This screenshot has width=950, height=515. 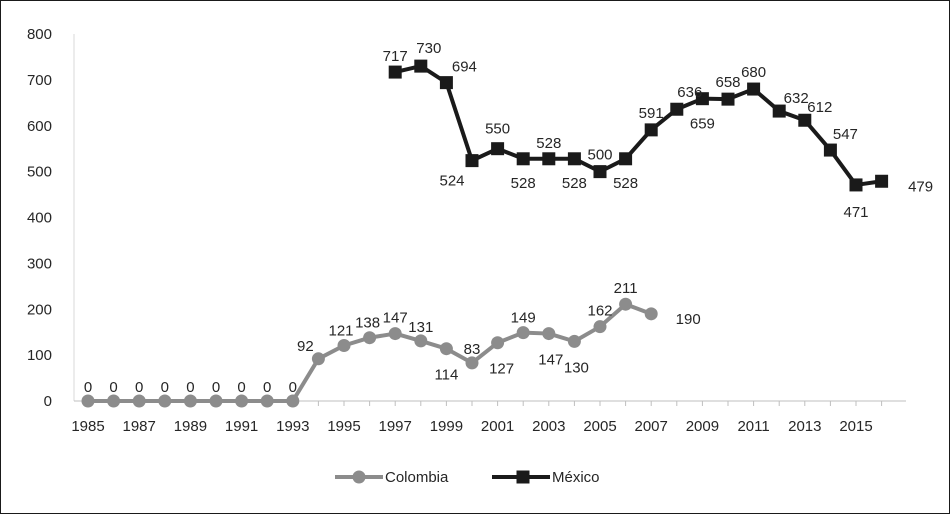 What do you see at coordinates (689, 92) in the screenshot?
I see `mexico-data-label: 636` at bounding box center [689, 92].